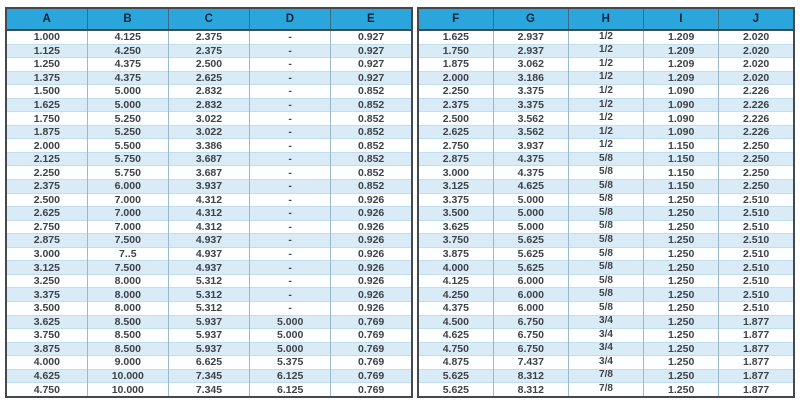 The width and height of the screenshot is (800, 407). Describe the element at coordinates (47, 362) in the screenshot. I see `table-cell: 4.000` at that location.